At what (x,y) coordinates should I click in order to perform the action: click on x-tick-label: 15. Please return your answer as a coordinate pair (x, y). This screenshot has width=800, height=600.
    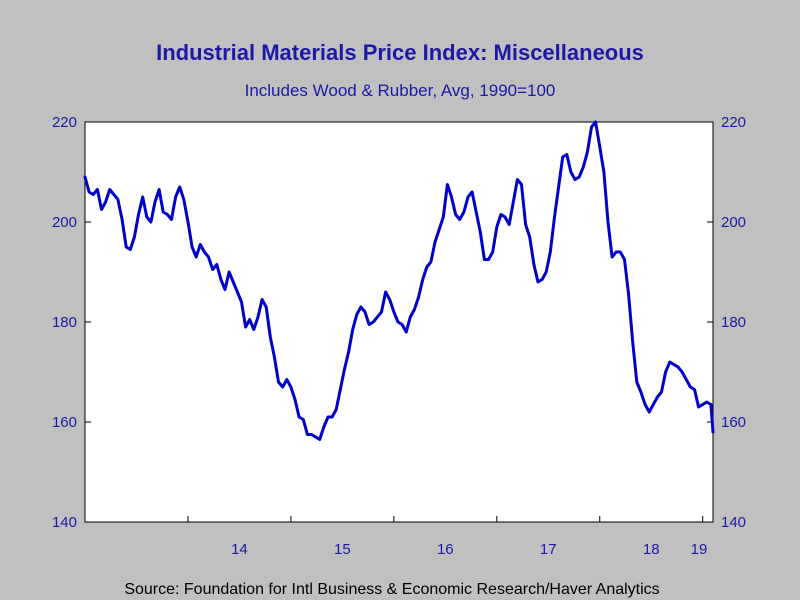
    Looking at the image, I should click on (342, 549).